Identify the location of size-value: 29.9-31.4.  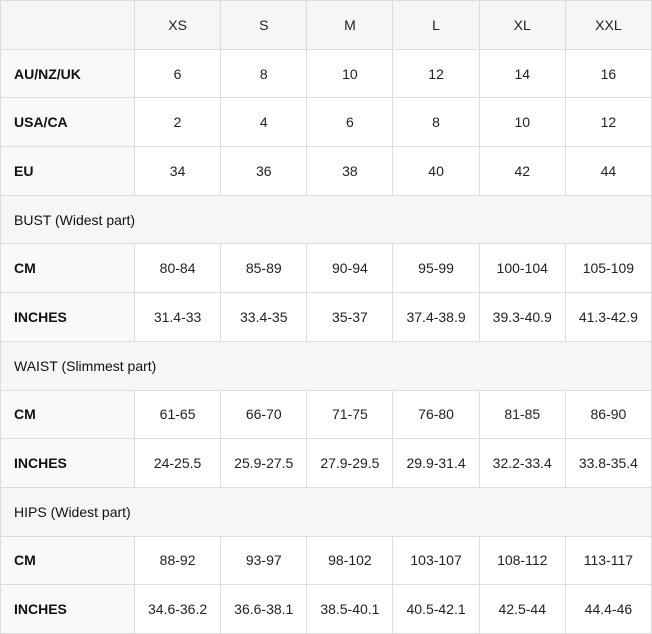
(436, 463).